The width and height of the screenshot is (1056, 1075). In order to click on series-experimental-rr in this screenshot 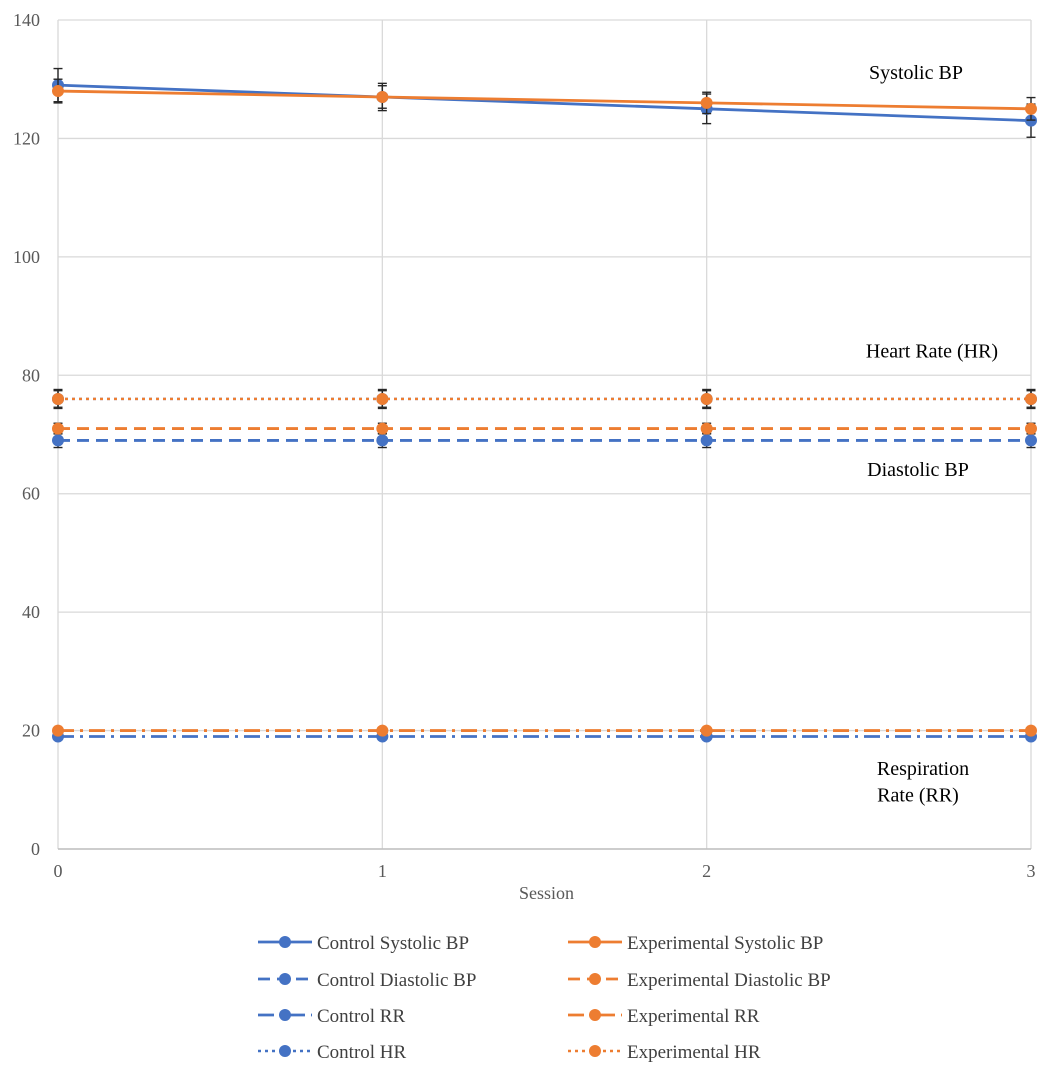, I will do `click(544, 730)`.